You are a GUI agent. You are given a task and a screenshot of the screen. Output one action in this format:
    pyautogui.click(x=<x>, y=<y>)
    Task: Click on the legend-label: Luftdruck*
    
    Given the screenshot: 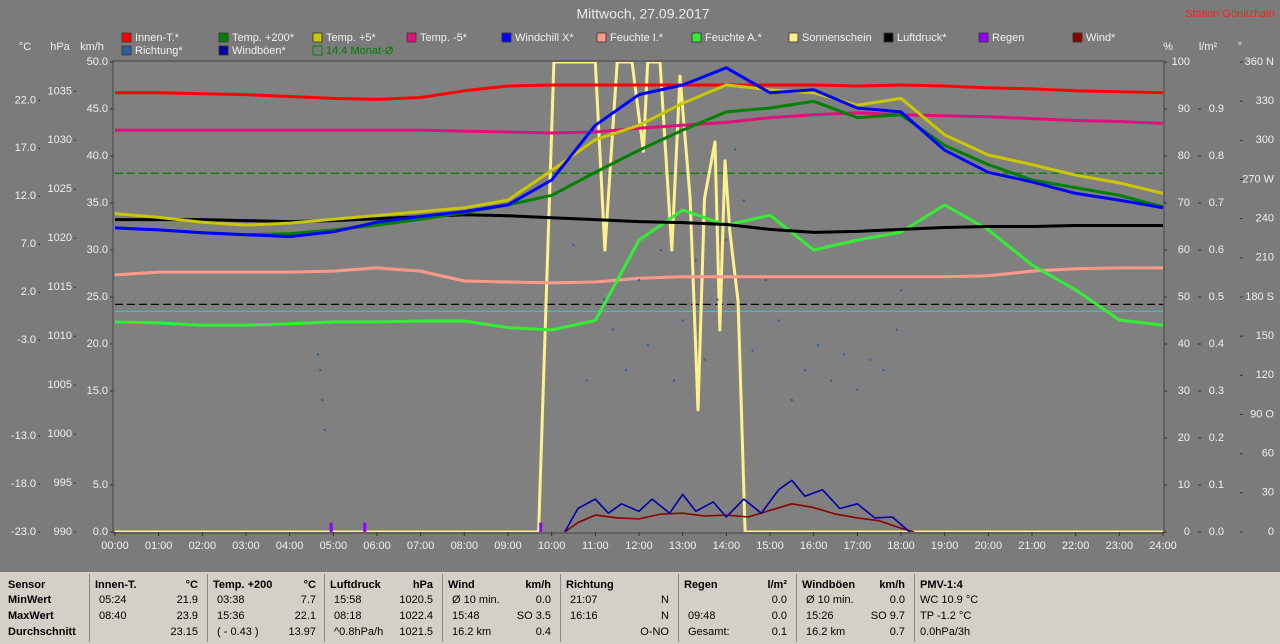 What is the action you would take?
    pyautogui.click(x=922, y=38)
    